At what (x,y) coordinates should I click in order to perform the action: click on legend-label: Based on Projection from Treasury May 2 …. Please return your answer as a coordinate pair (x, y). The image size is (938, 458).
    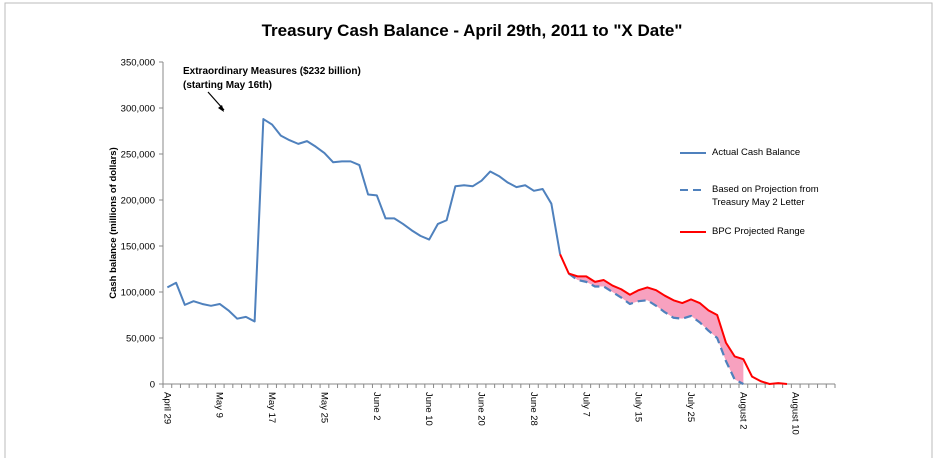
    Looking at the image, I should click on (765, 196).